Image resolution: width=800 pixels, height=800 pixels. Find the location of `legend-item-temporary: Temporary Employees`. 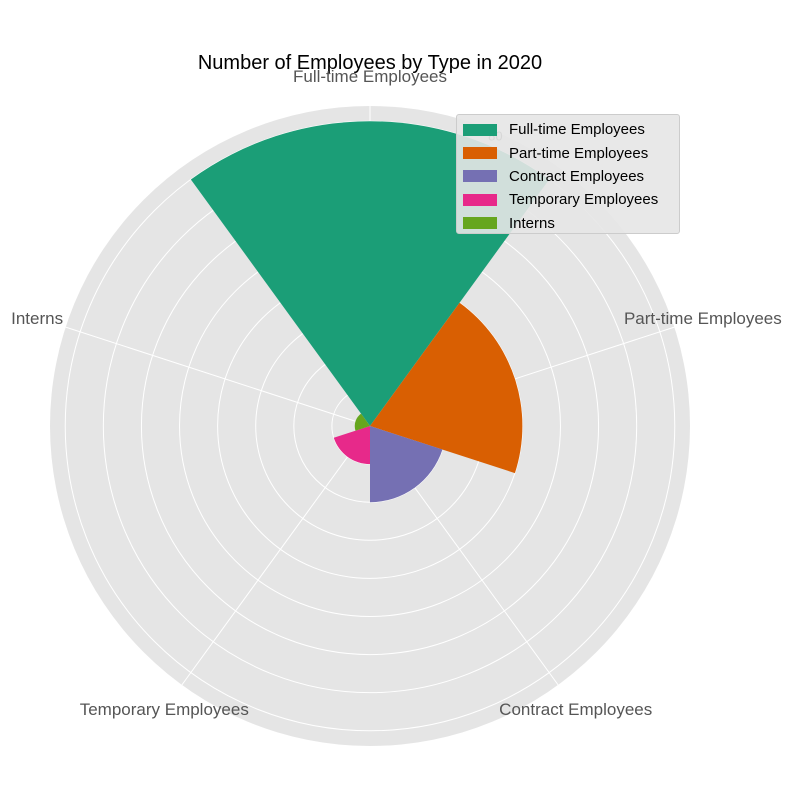

legend-item-temporary: Temporary Employees is located at coordinates (571, 199).